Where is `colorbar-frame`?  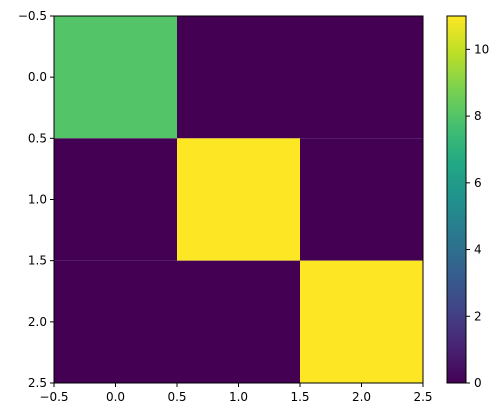
colorbar-frame is located at coordinates (456, 199).